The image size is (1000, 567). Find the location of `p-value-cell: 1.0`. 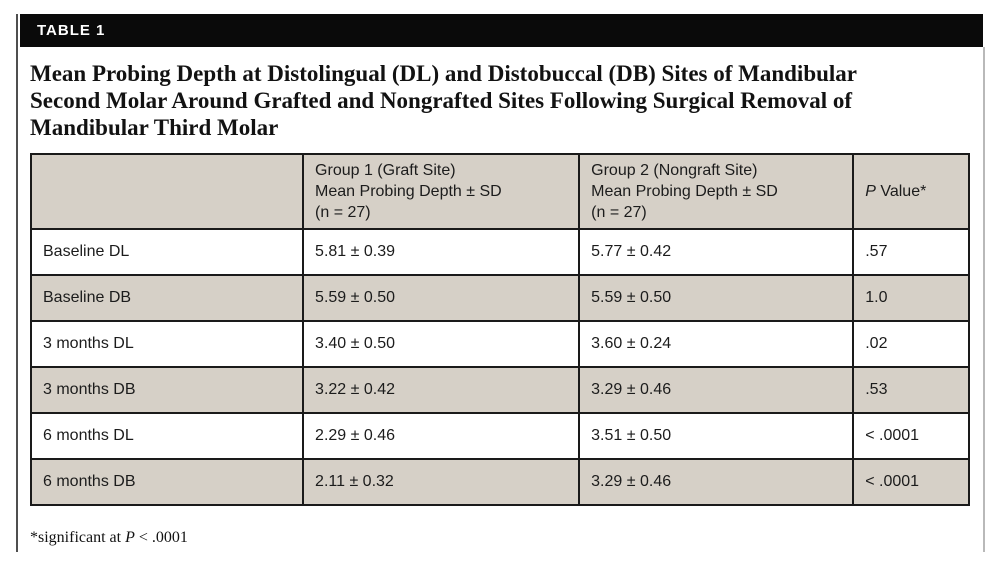

p-value-cell: 1.0 is located at coordinates (911, 298).